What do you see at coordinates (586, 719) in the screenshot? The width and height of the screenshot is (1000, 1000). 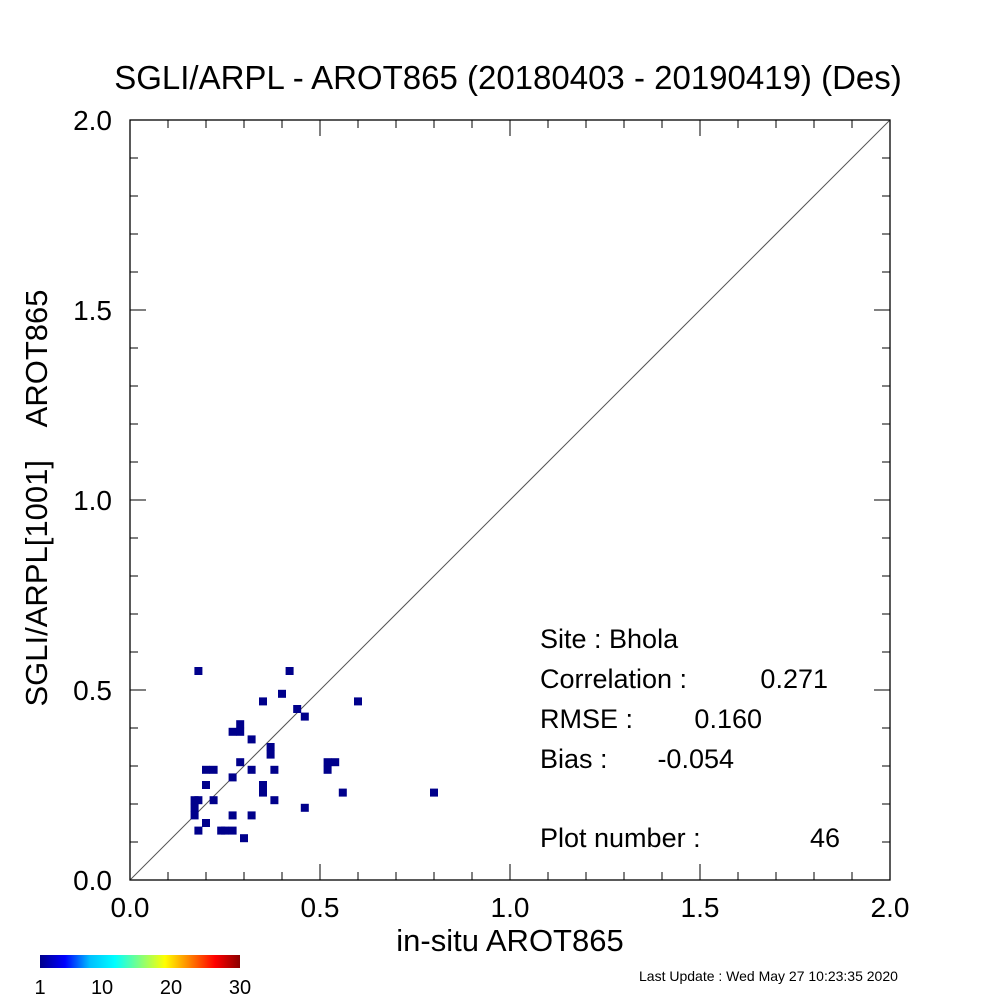 I see `rmse-label: RMSE :` at bounding box center [586, 719].